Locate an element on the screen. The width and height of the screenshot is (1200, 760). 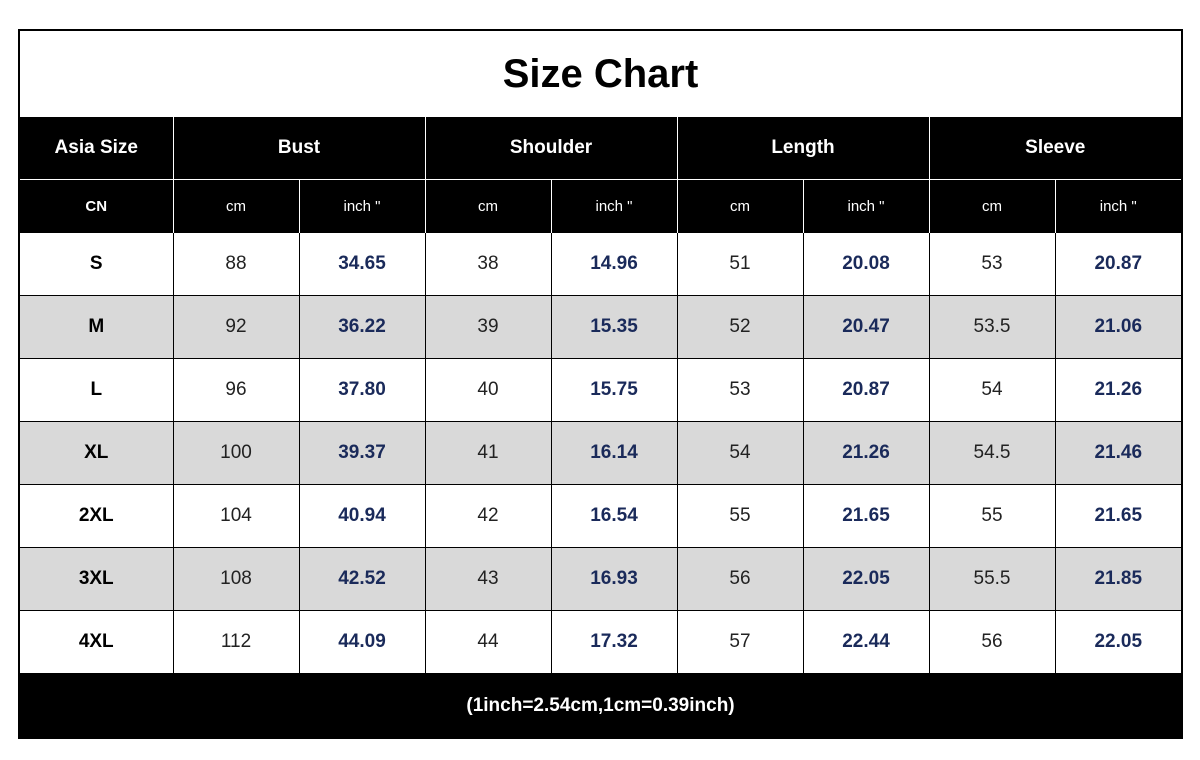
length-inch-cell: 22.44 is located at coordinates (866, 642).